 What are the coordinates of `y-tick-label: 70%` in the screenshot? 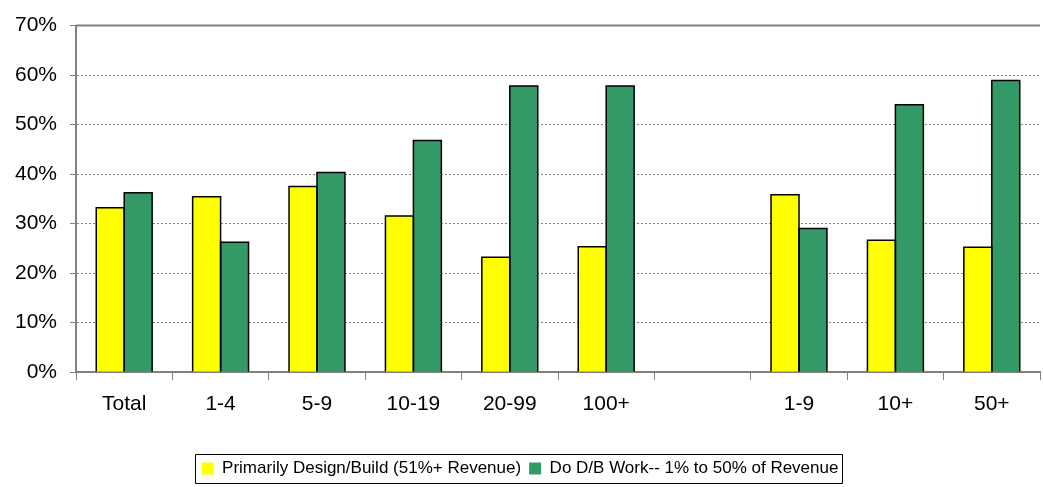 It's located at (35, 24).